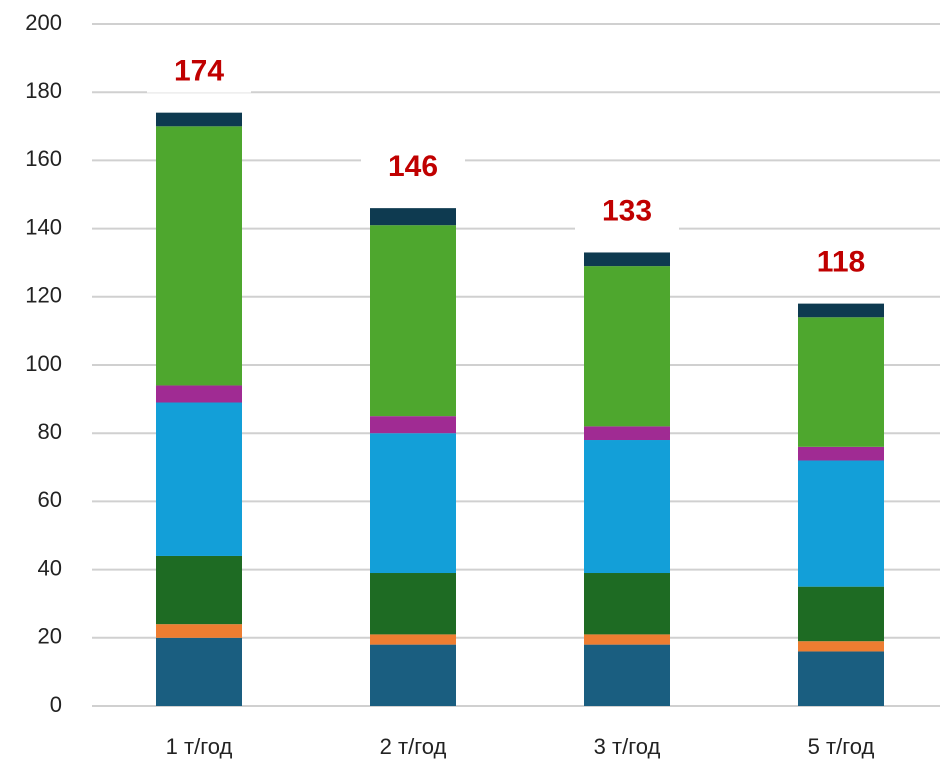  I want to click on x-tick-label: 2 т/год, so click(413, 746).